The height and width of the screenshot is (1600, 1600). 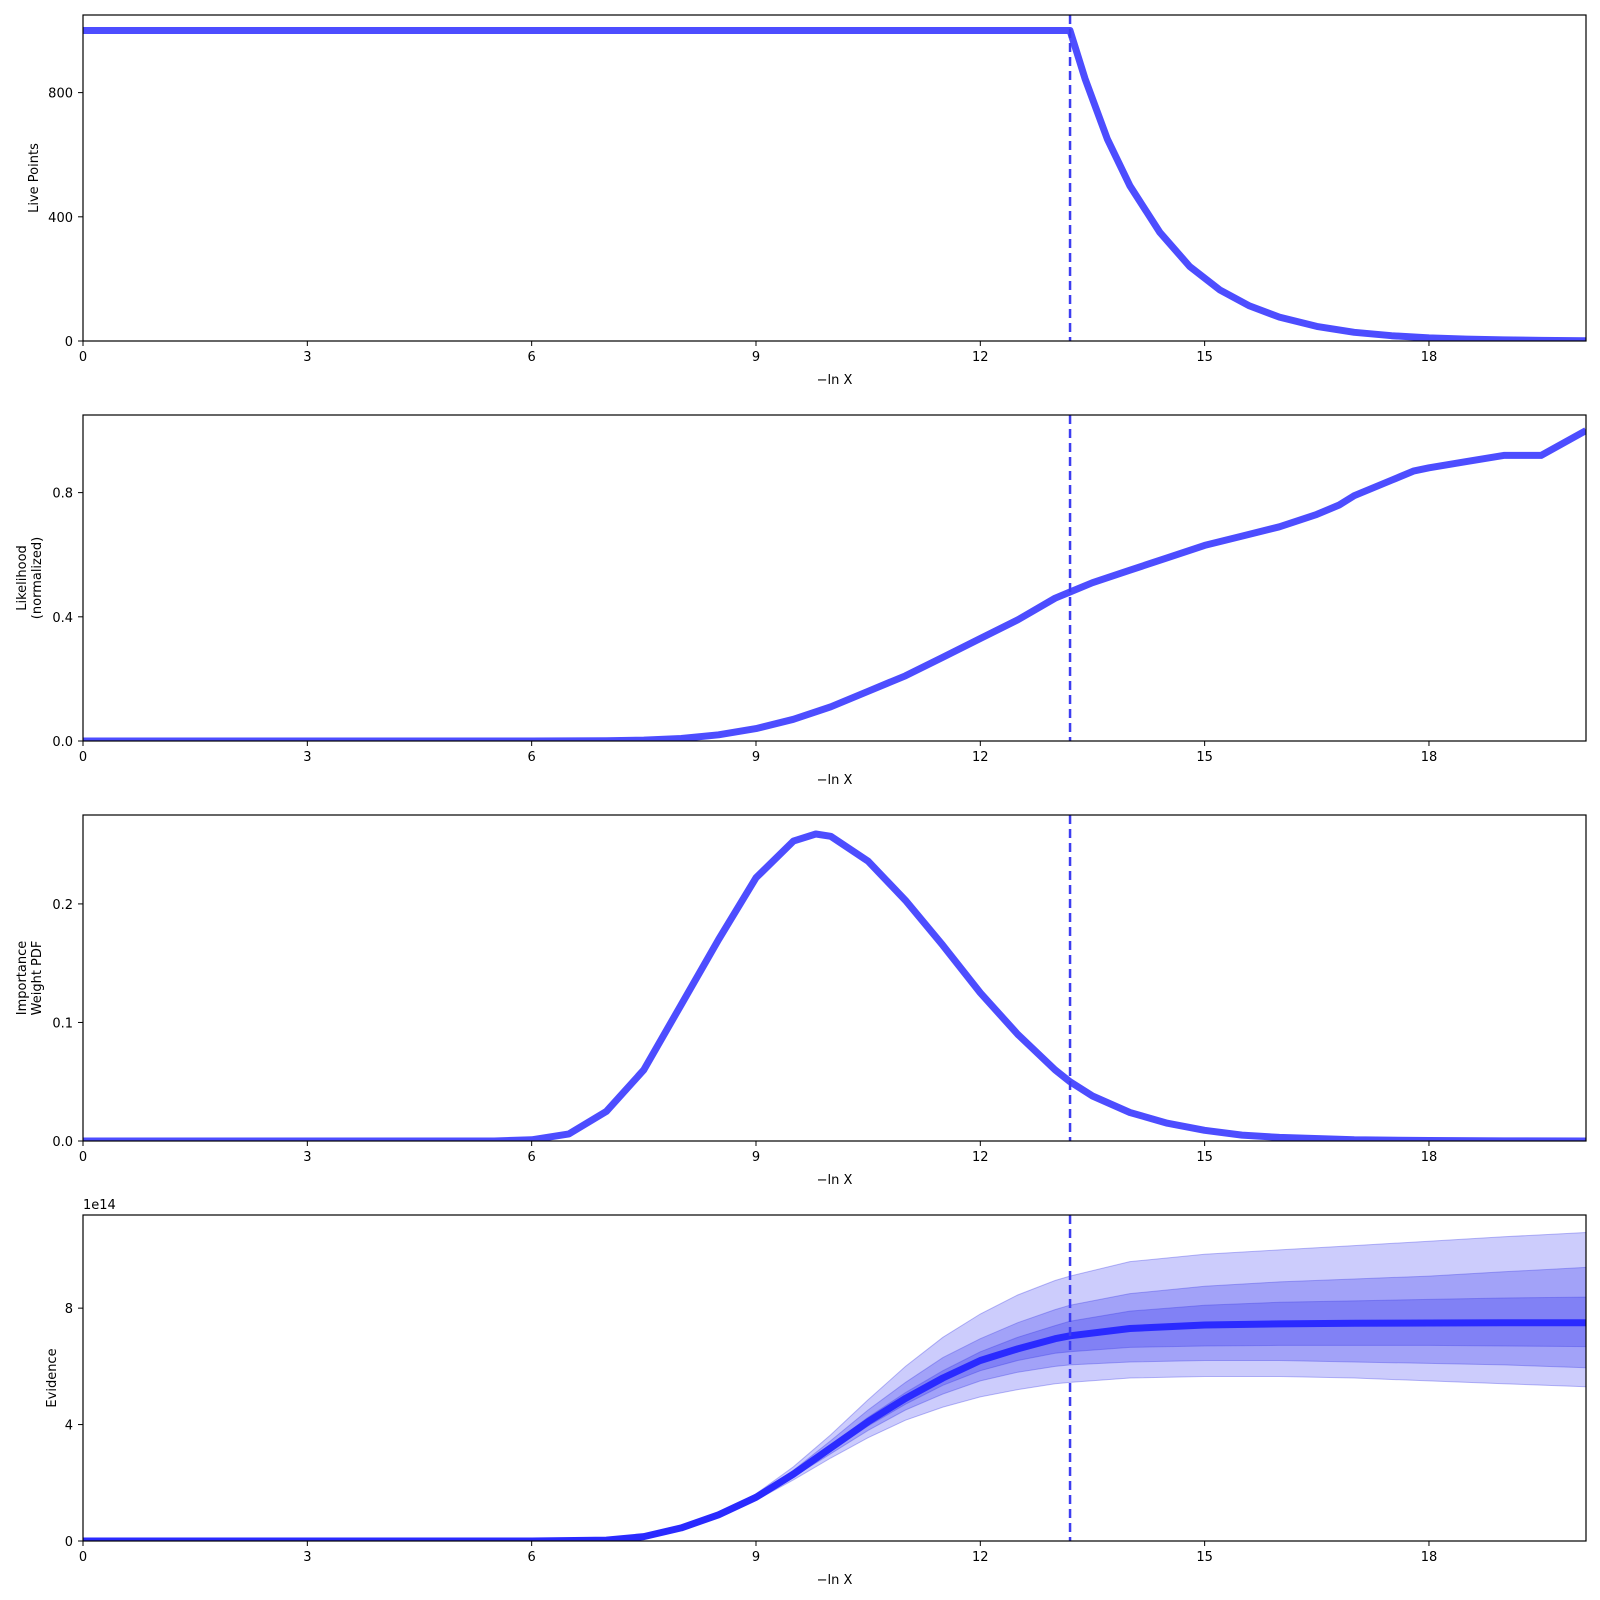 What do you see at coordinates (60, 94) in the screenshot?
I see `y-tick-label: 800` at bounding box center [60, 94].